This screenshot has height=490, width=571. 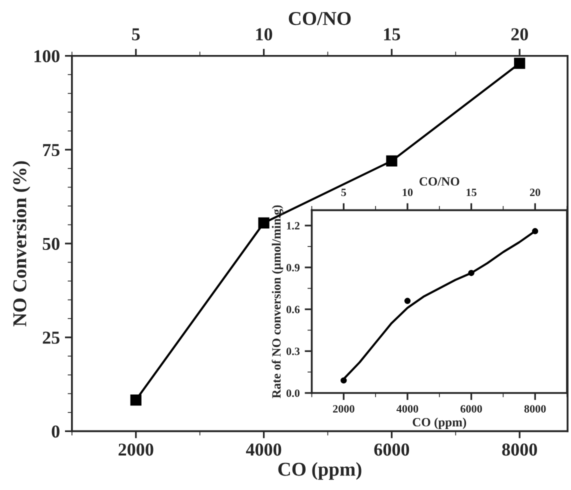 What do you see at coordinates (21, 243) in the screenshot?
I see `y-axis-title: NO Conversion (%)` at bounding box center [21, 243].